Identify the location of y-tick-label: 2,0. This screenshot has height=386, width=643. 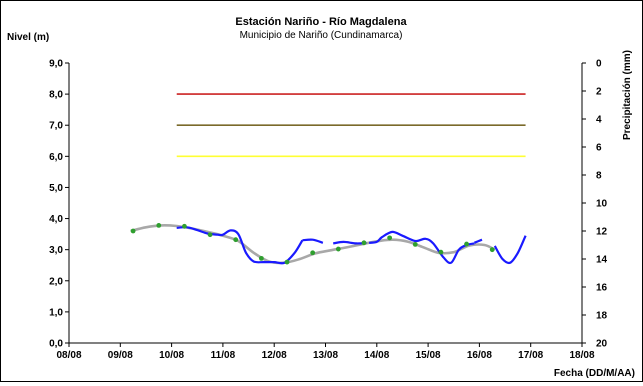
(56, 281).